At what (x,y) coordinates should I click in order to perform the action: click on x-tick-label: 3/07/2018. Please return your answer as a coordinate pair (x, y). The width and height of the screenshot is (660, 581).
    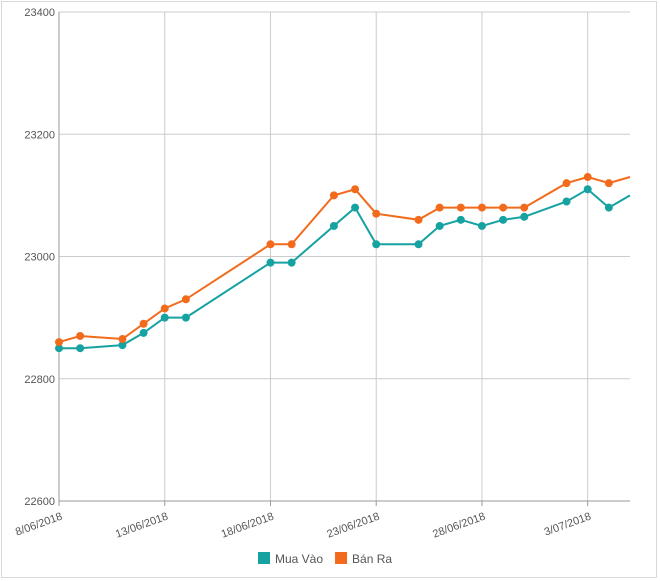
    Looking at the image, I should click on (568, 525).